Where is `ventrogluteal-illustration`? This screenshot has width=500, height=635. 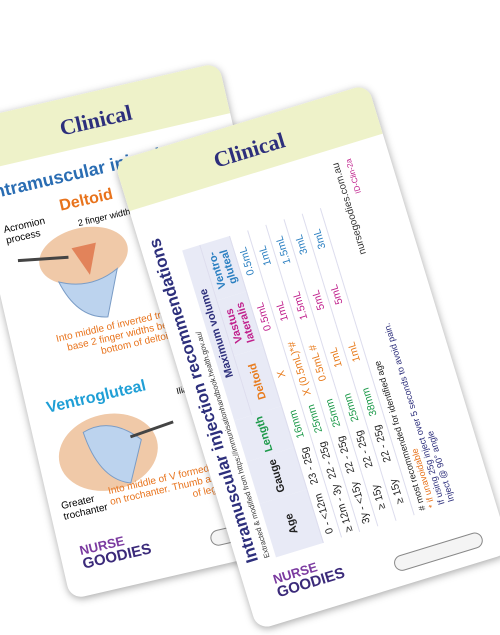 ventrogluteal-illustration is located at coordinates (116, 452).